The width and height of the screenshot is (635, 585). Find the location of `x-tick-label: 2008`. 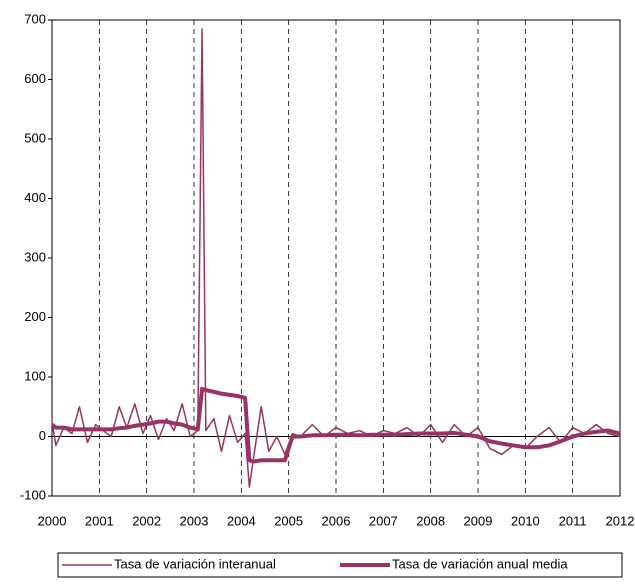

x-tick-label: 2008 is located at coordinates (430, 520).